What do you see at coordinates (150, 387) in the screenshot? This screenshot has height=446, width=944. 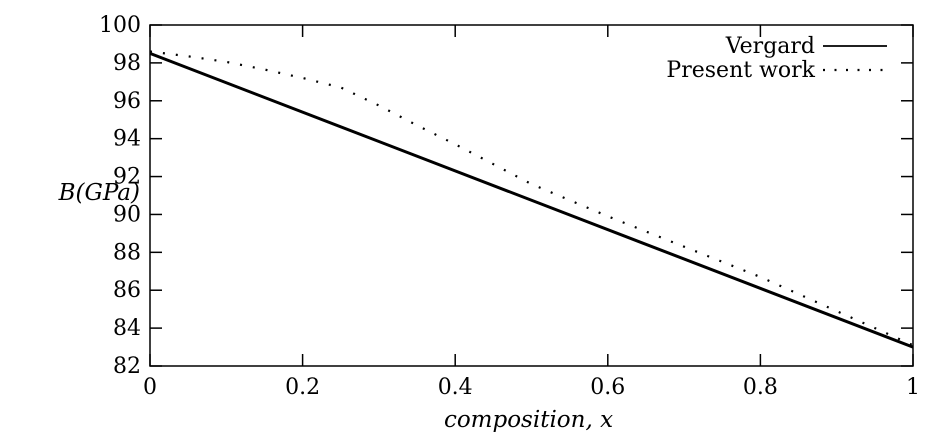 I see `x-tick-label: 0` at bounding box center [150, 387].